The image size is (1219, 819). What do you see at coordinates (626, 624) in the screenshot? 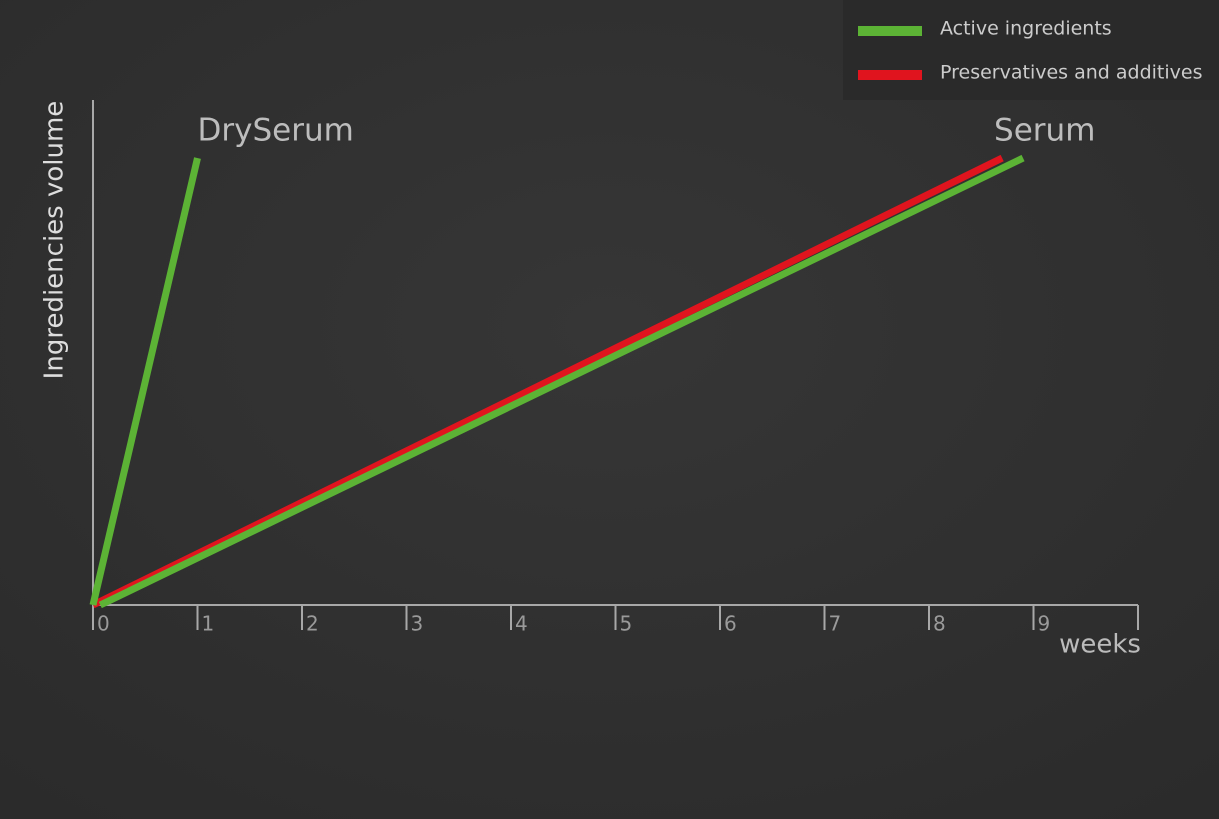
I see `x-tick-label: 5` at bounding box center [626, 624].